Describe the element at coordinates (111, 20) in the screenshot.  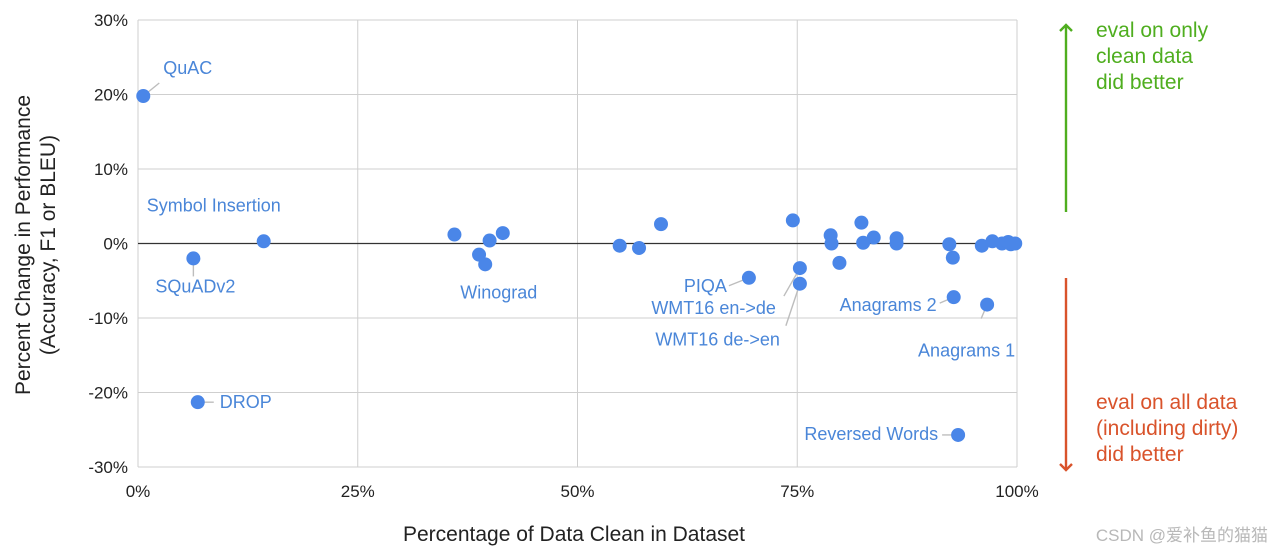
I see `y-tick-label: 30%` at that location.